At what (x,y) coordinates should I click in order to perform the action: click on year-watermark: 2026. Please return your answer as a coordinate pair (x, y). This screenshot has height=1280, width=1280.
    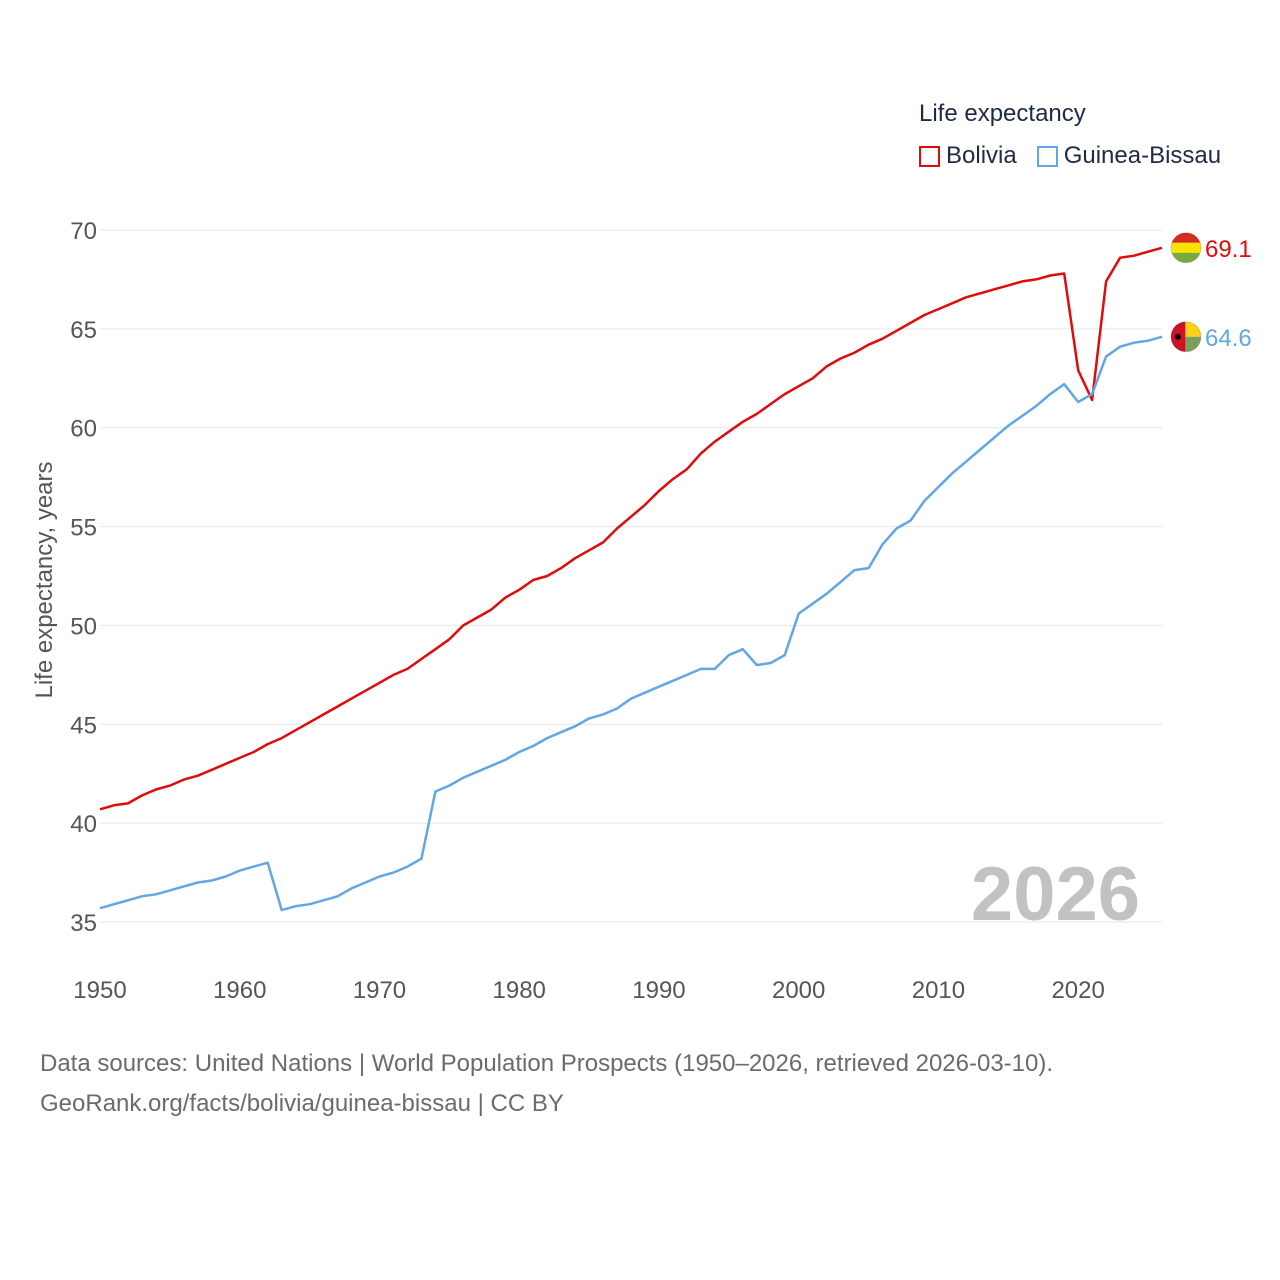
    Looking at the image, I should click on (1055, 894).